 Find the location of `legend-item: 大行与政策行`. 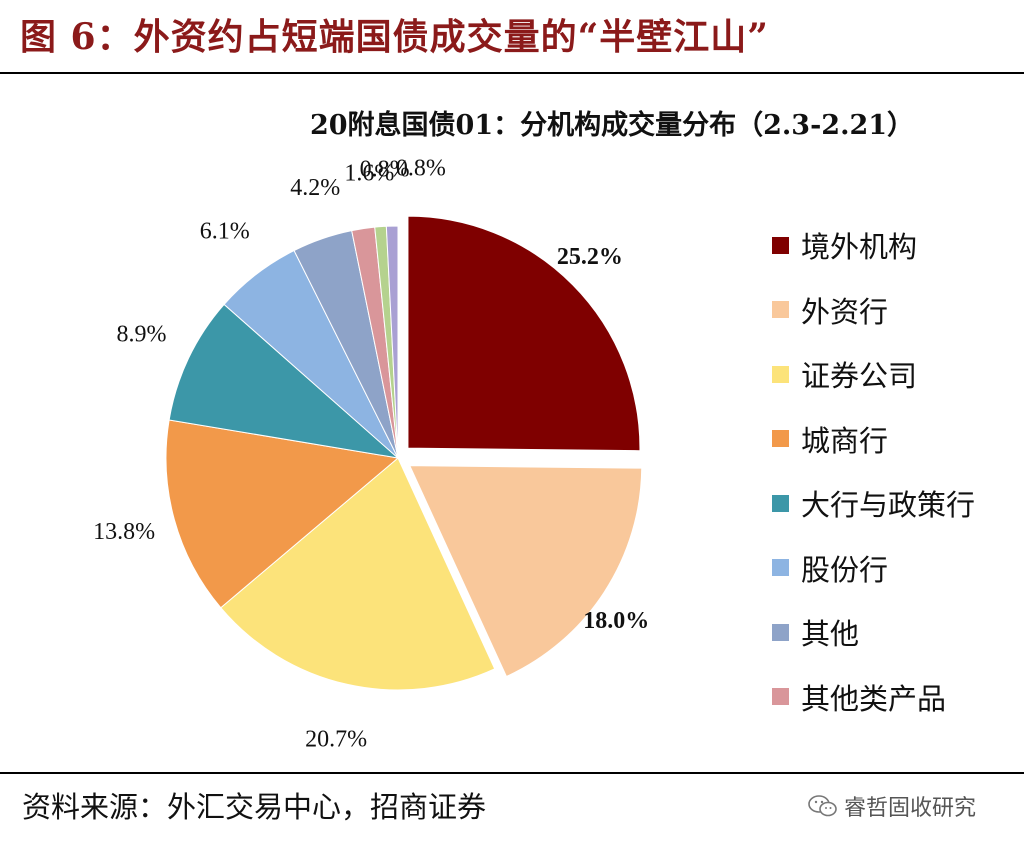

legend-item: 大行与政策行 is located at coordinates (892, 503).